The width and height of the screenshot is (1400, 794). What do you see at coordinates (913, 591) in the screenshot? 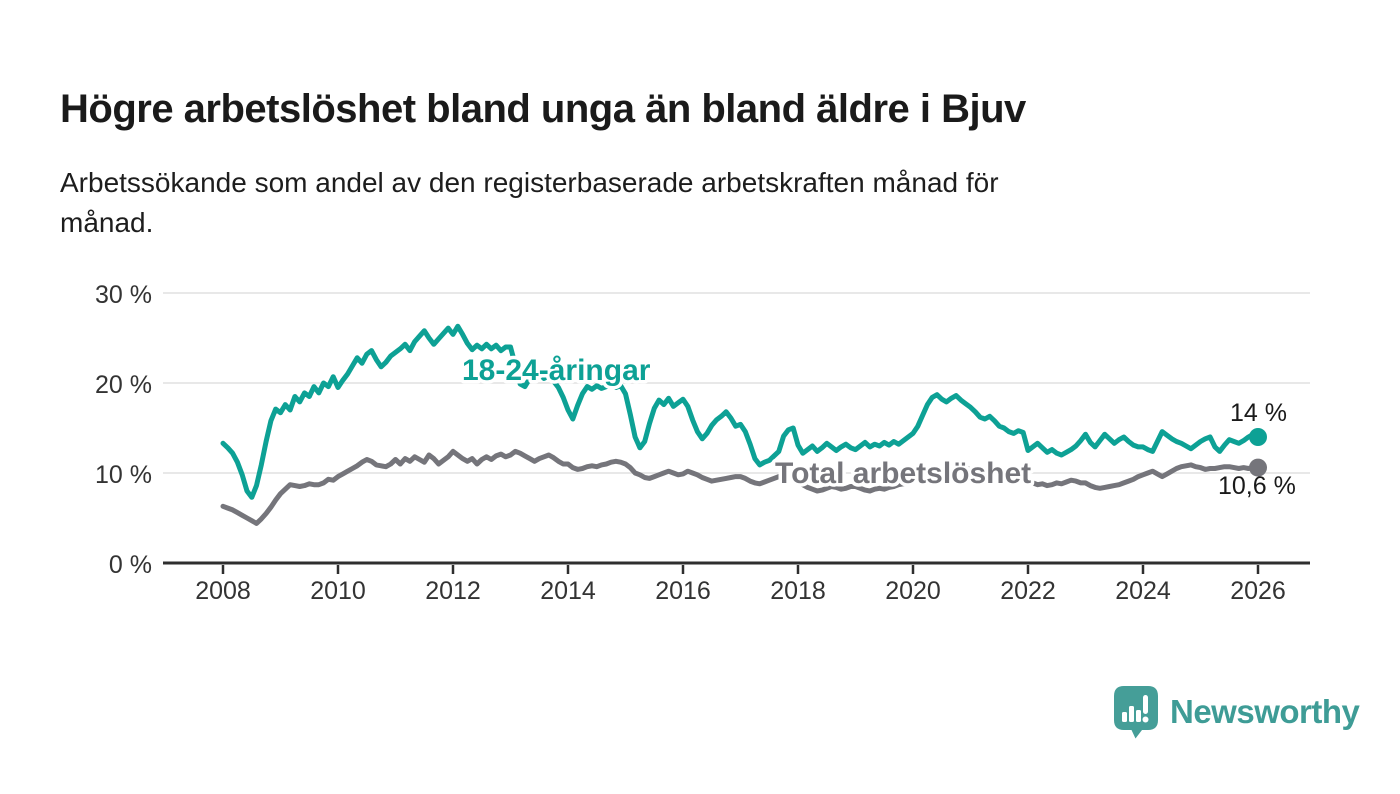
I see `x-tick-label: 2020` at bounding box center [913, 591].